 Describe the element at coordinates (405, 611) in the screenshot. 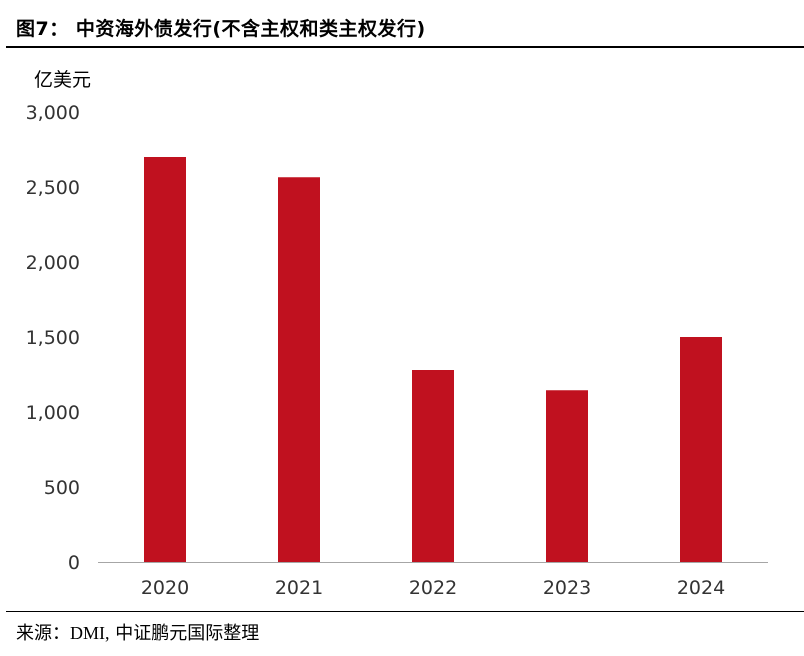

I see `footer-rule` at that location.